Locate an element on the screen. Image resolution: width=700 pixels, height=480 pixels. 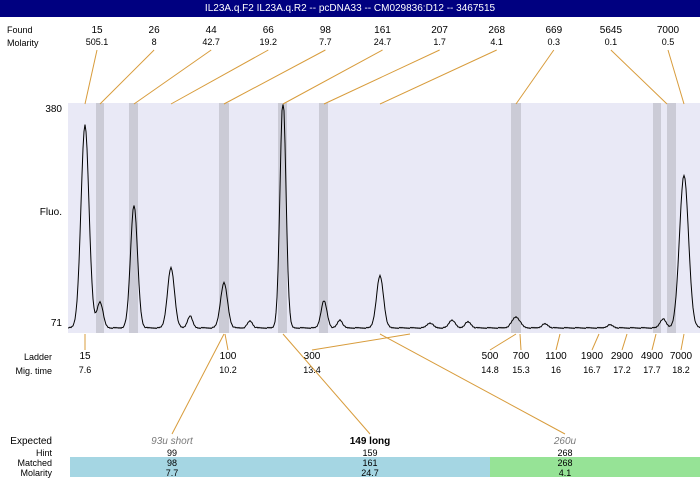
ladder-mig-time: 7.6 is located at coordinates (85, 370).